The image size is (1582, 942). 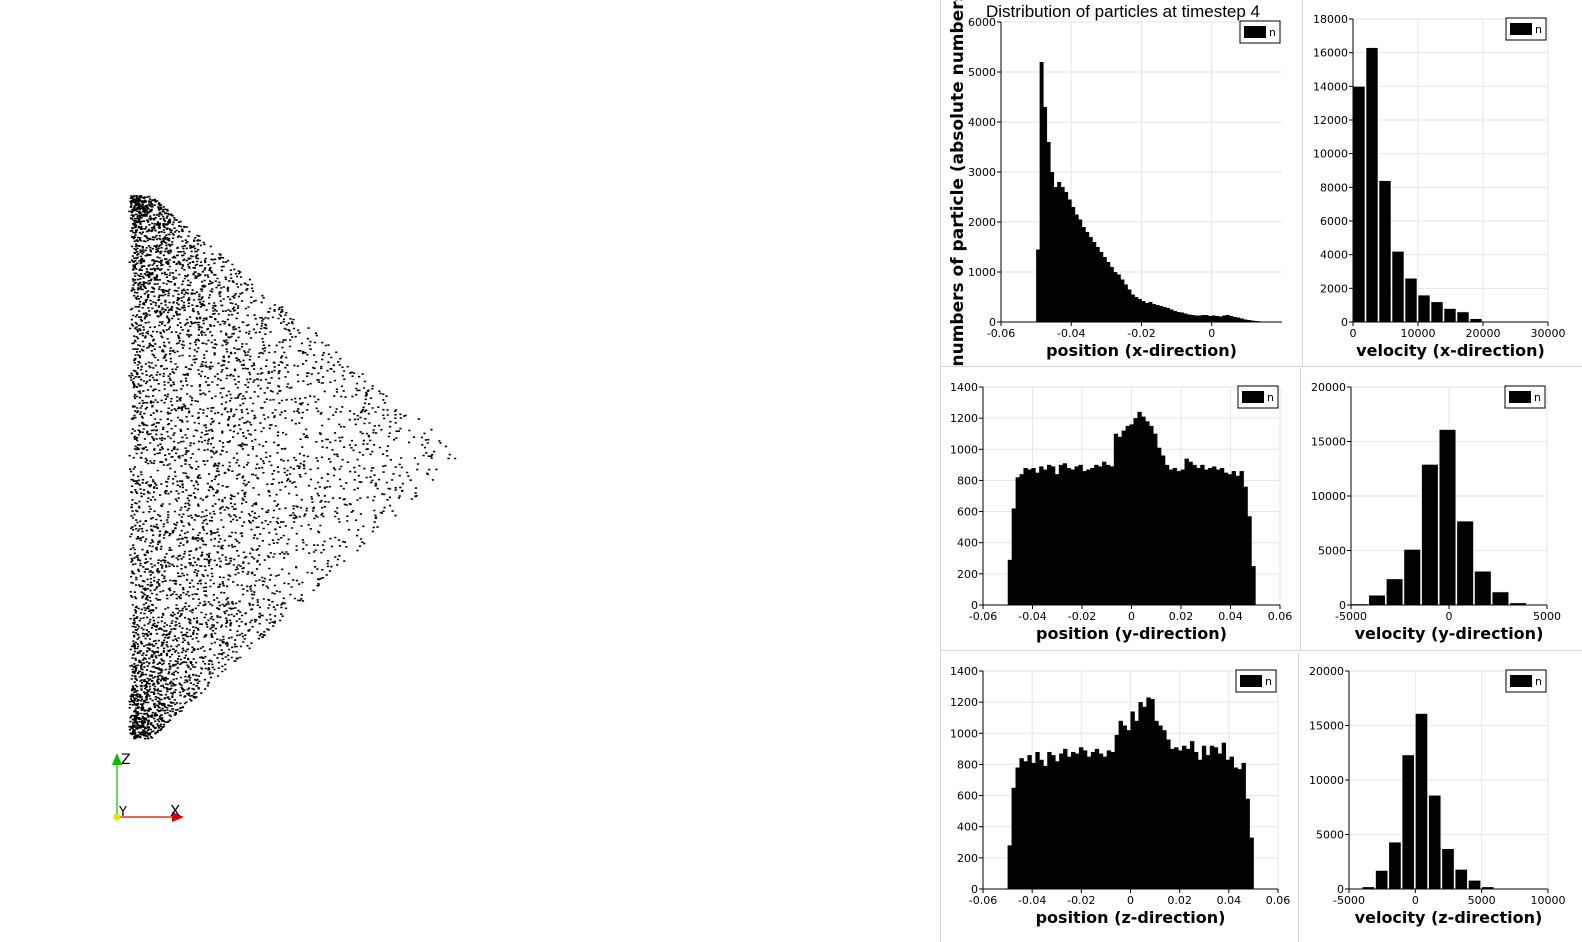 What do you see at coordinates (1131, 633) in the screenshot?
I see `x-axis-title: position (y-direction)` at bounding box center [1131, 633].